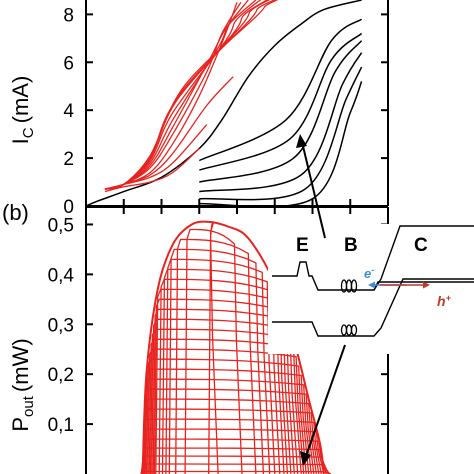 This screenshot has width=474, height=474. I want to click on inset-background, so click(371, 289).